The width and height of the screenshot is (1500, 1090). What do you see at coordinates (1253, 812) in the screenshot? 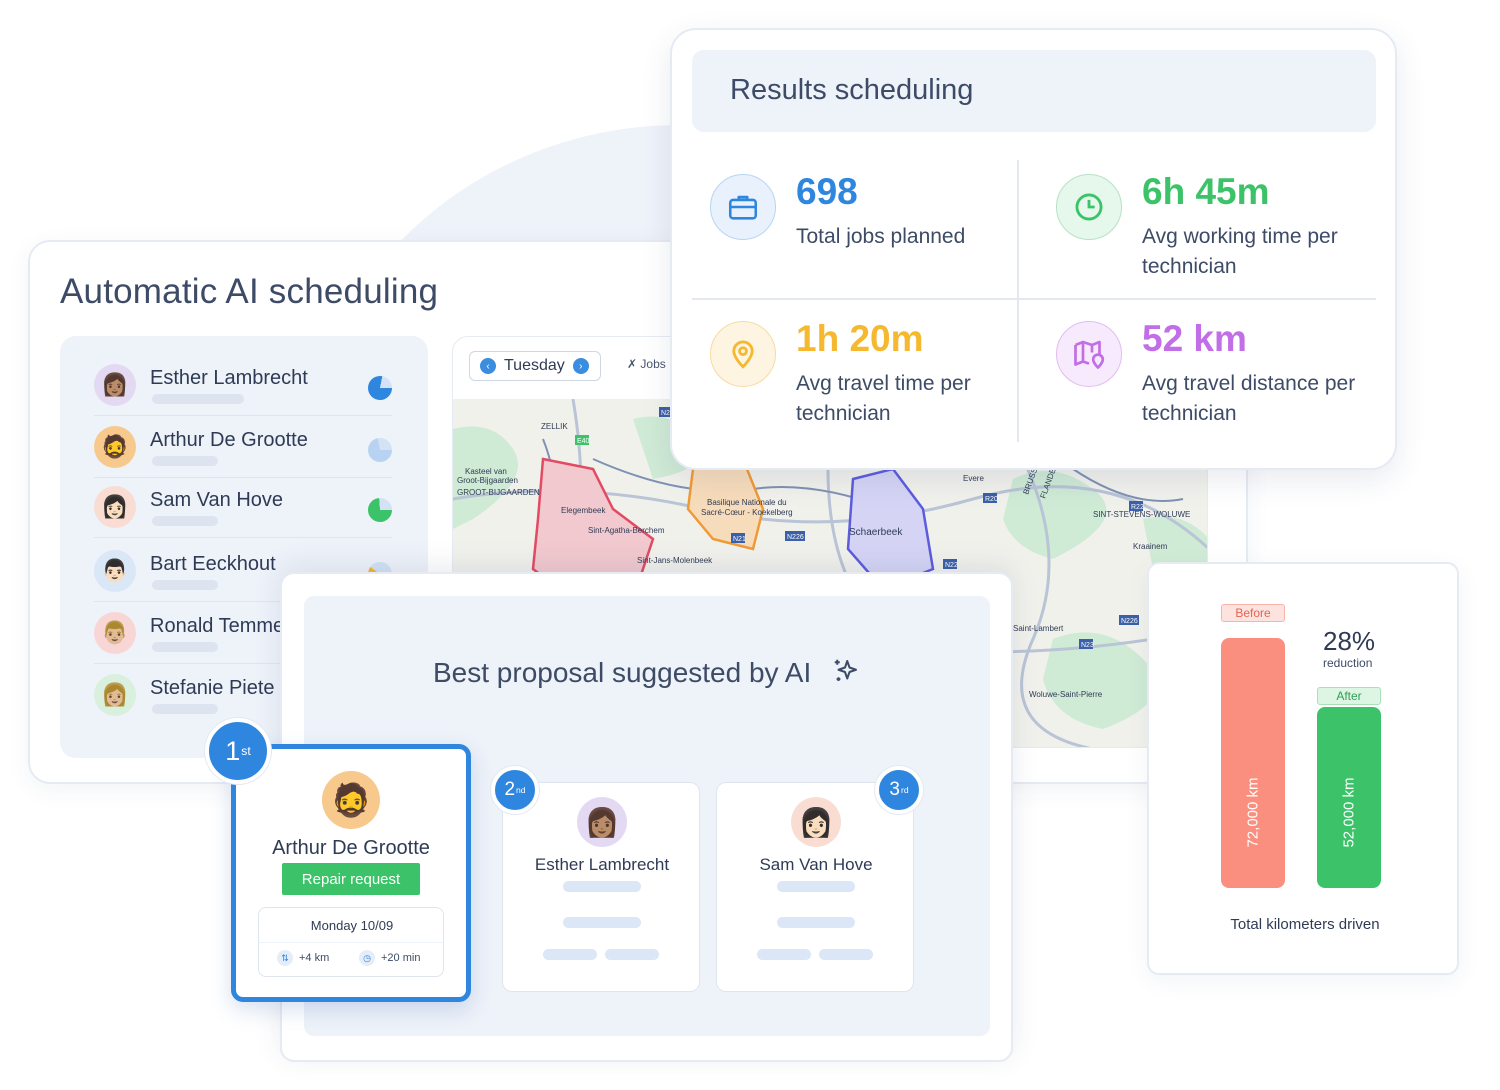
I see `before-bar-value: 72,000 km` at bounding box center [1253, 812].